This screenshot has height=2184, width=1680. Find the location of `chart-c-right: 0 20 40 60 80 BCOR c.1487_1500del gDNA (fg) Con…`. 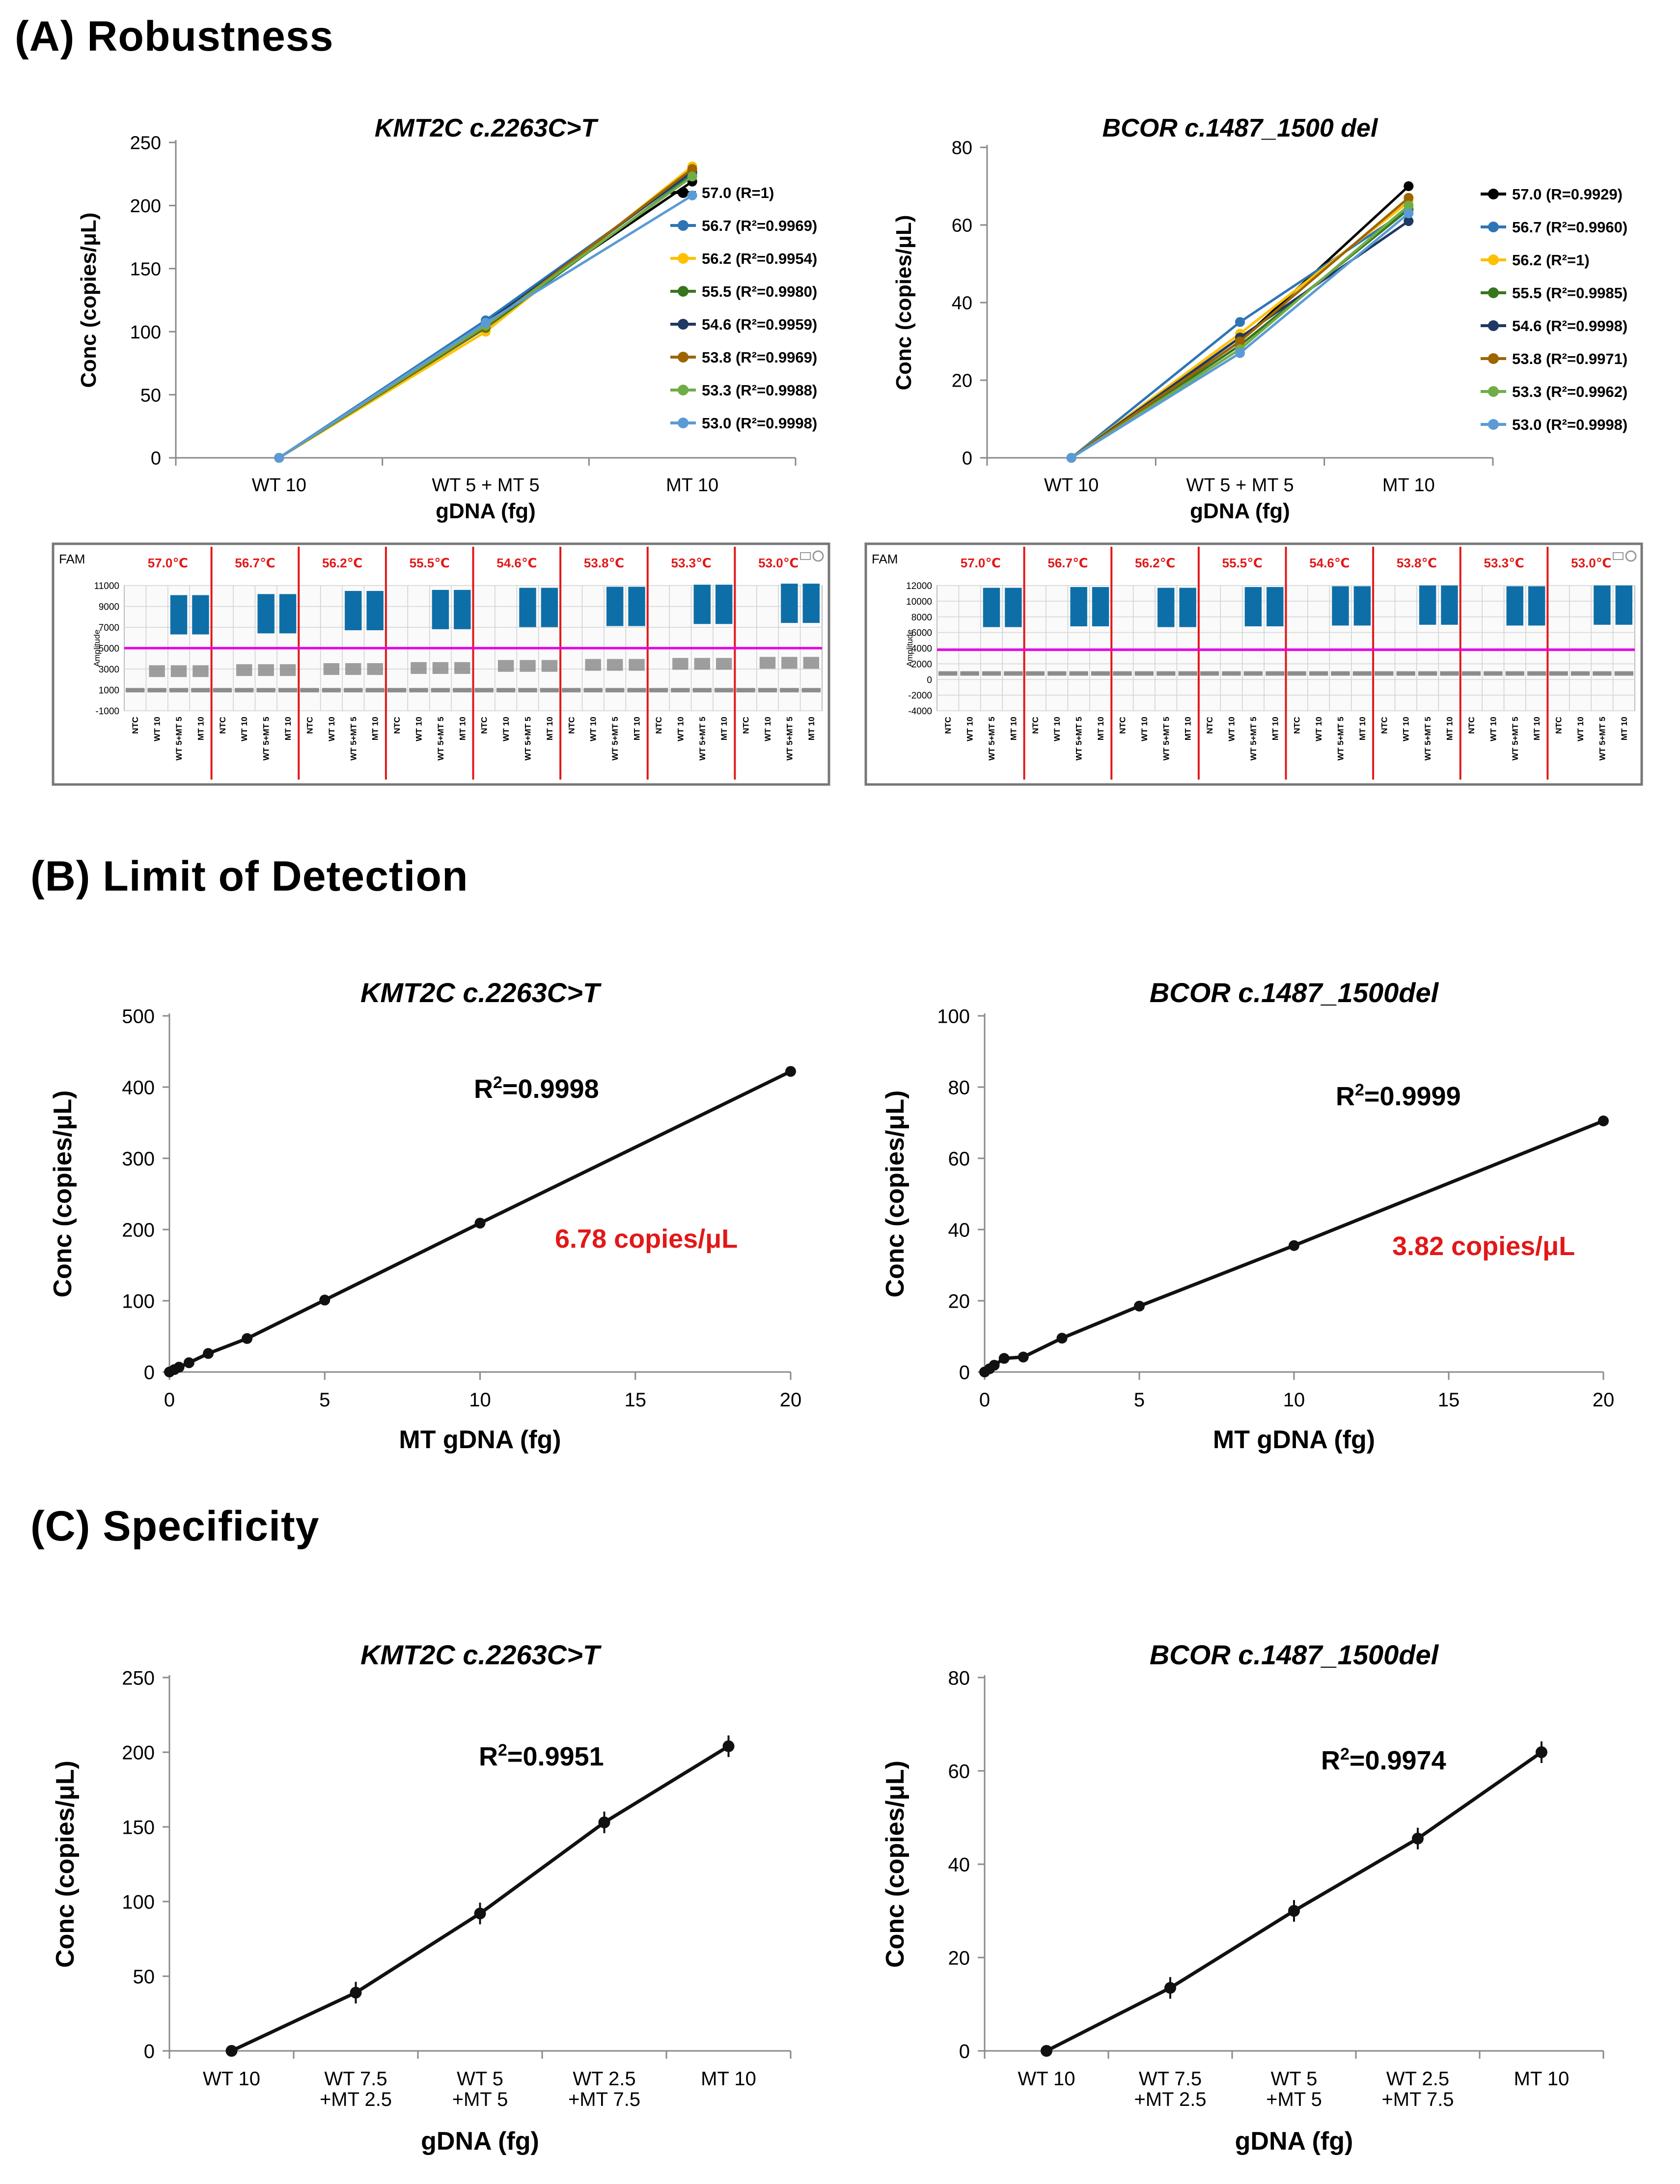

chart-c-right: 0 20 40 60 80 BCOR c.1487_1500del gDNA (fg) Con… is located at coordinates (1242, 1897).